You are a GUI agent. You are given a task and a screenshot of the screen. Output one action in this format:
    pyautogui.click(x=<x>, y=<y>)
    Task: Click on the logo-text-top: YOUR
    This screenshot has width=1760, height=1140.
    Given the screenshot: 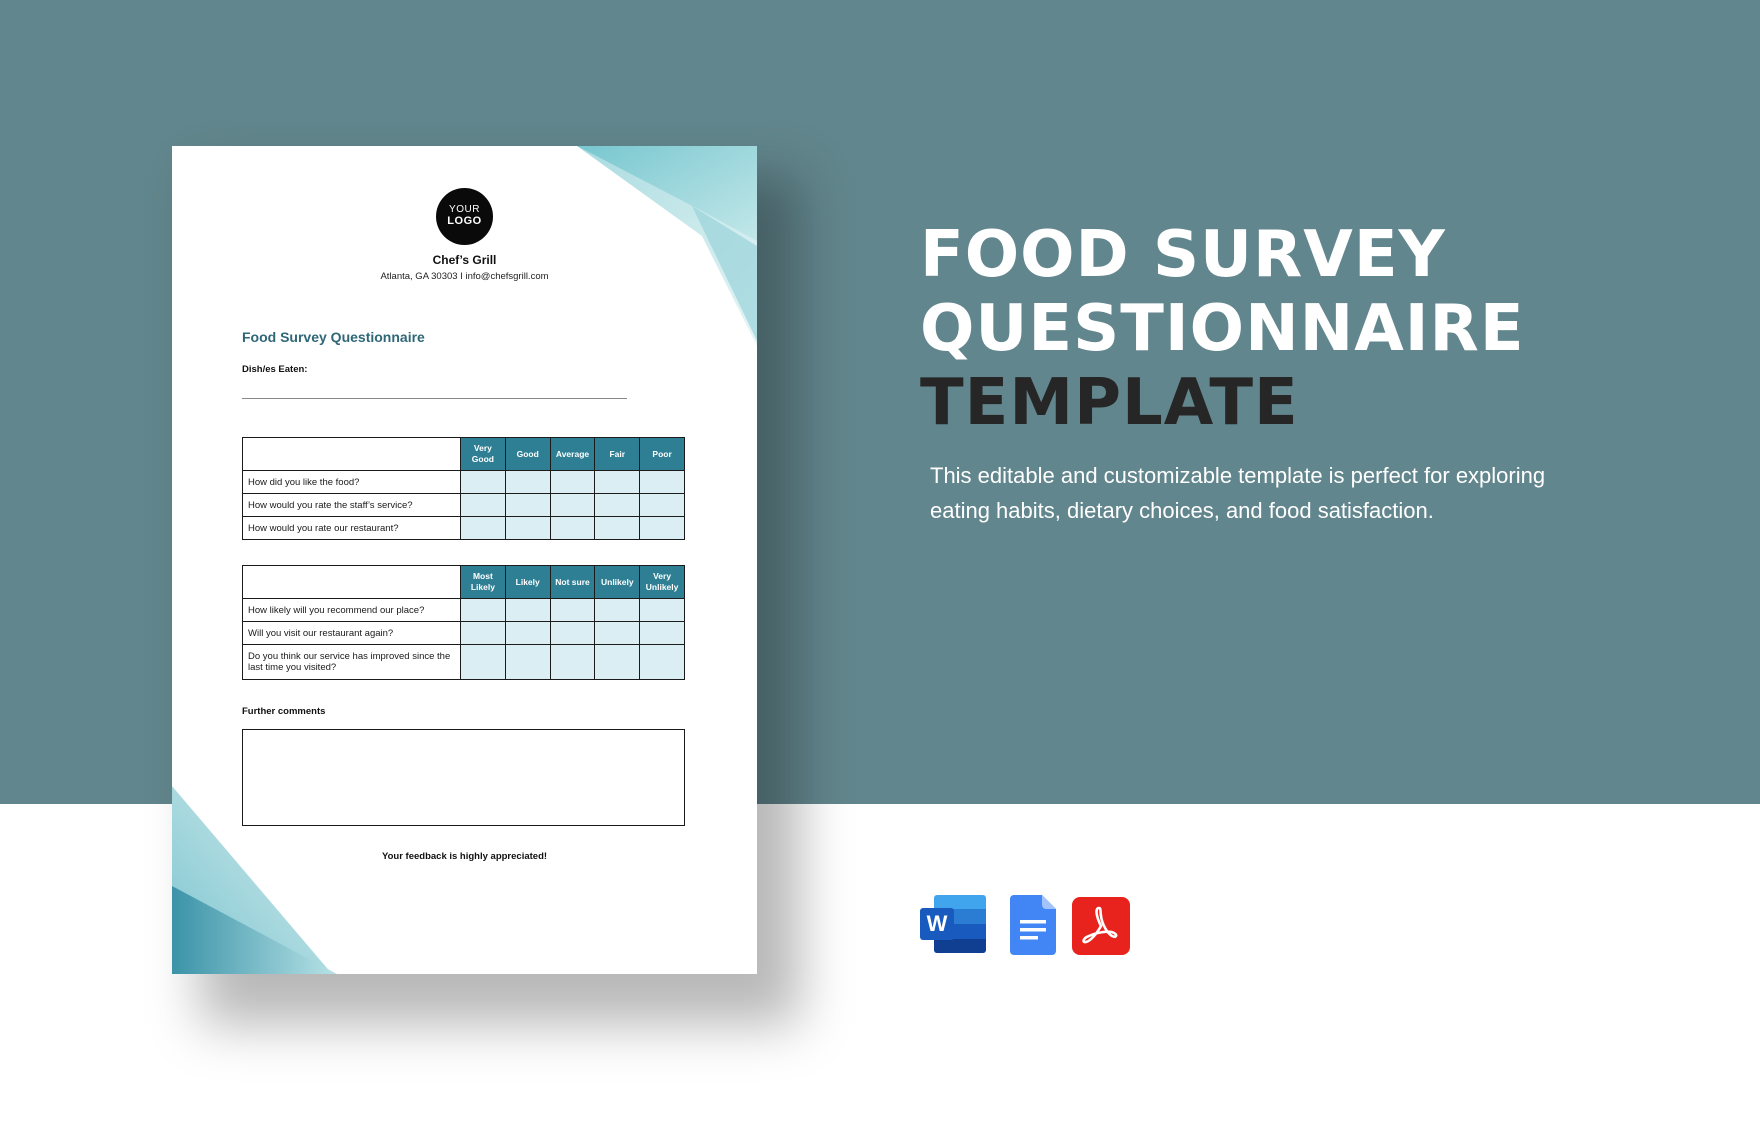 What is the action you would take?
    pyautogui.click(x=464, y=209)
    